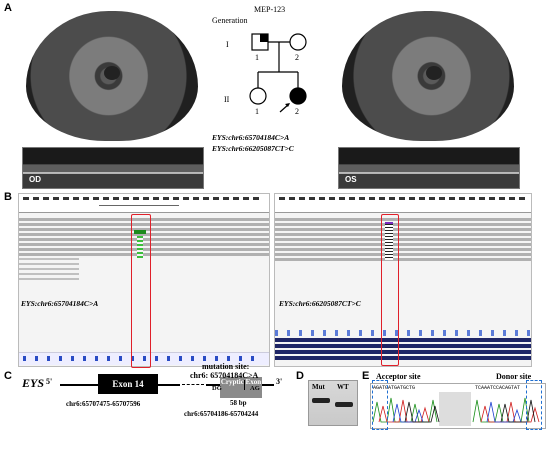  Describe the element at coordinates (241, 387) in the screenshot. I see `cryptic-exon-box: Cryptic Exon` at that location.